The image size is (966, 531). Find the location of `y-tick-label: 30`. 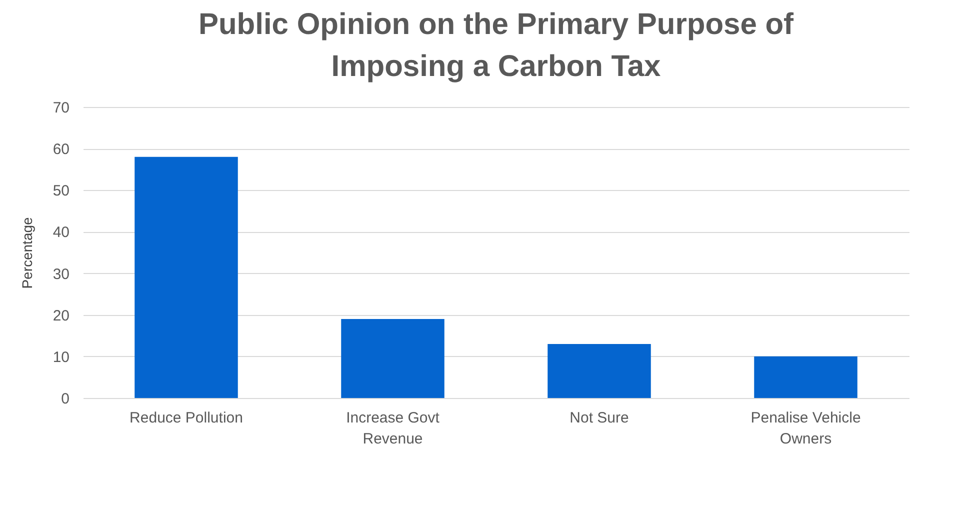

y-tick-label: 30 is located at coordinates (61, 274).